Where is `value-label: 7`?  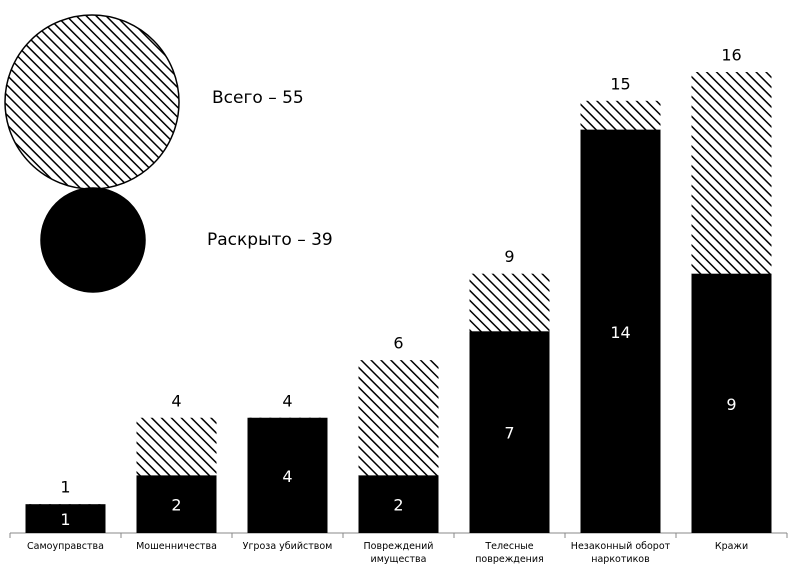
value-label: 7 is located at coordinates (509, 433).